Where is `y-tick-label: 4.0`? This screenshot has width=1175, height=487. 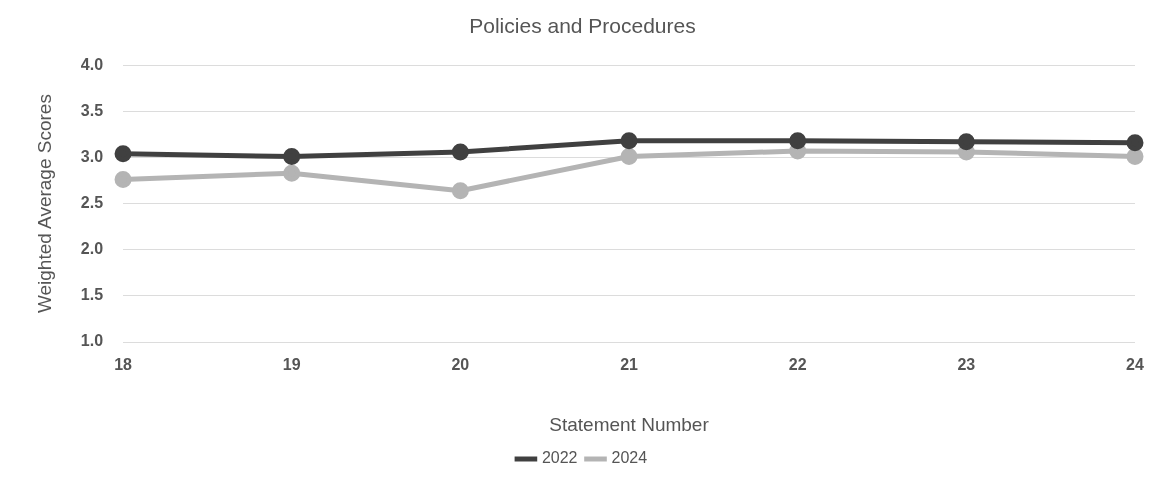 y-tick-label: 4.0 is located at coordinates (92, 64).